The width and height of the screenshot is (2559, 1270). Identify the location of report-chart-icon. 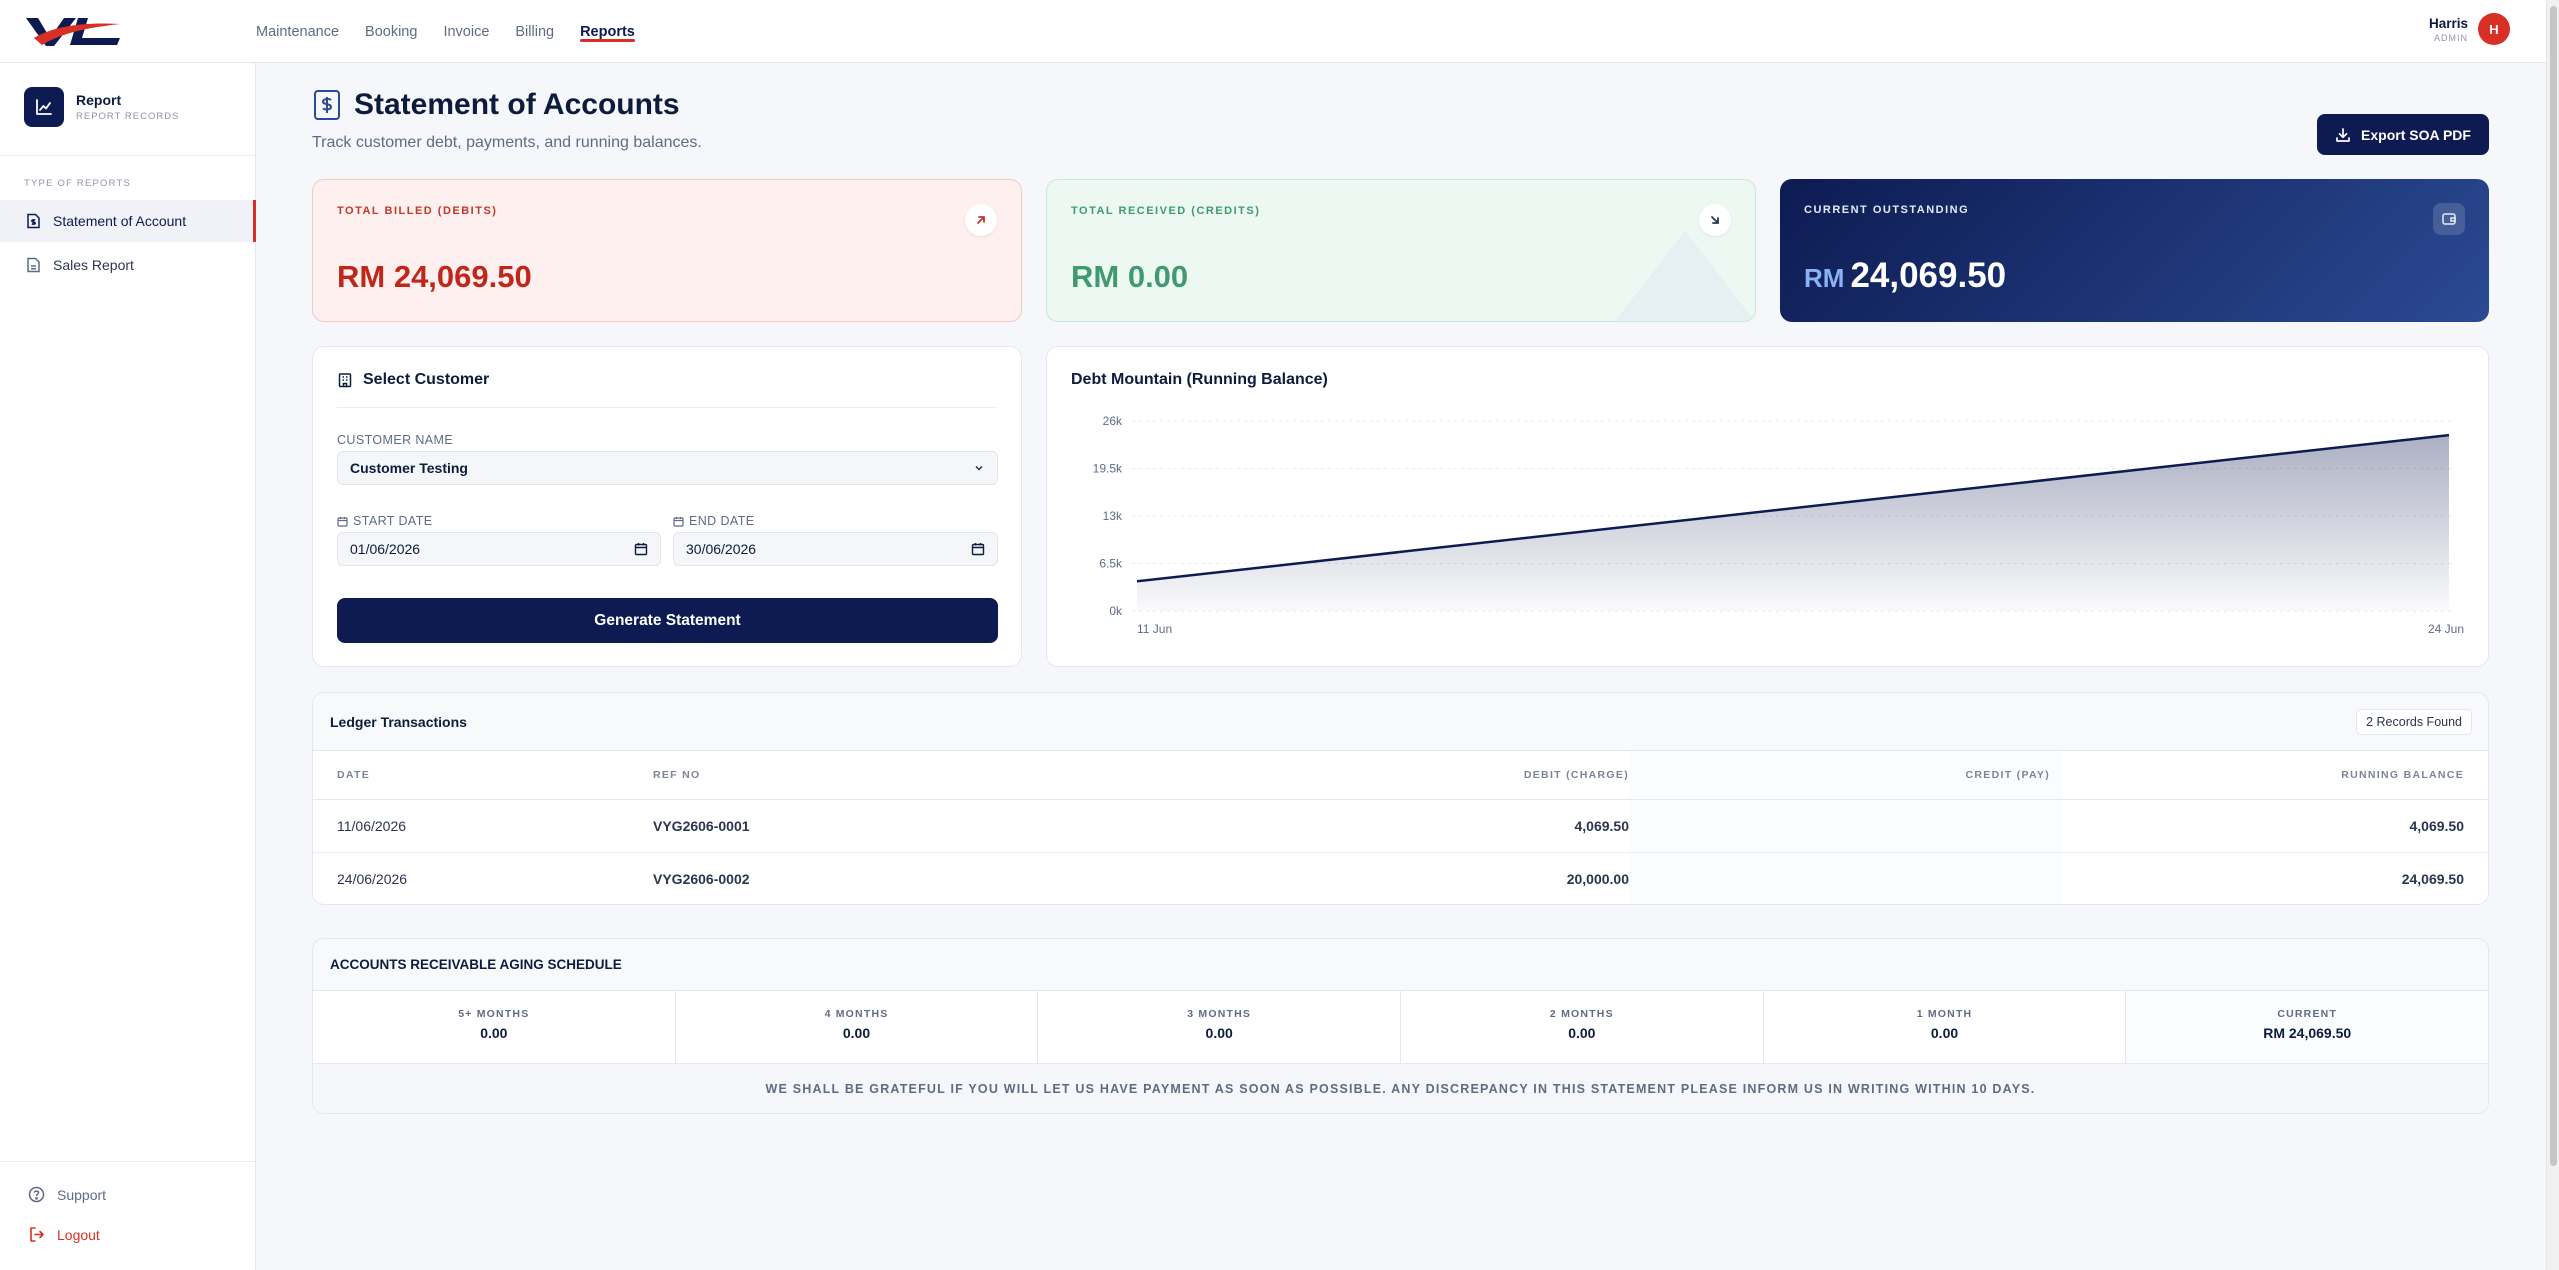
(44, 107).